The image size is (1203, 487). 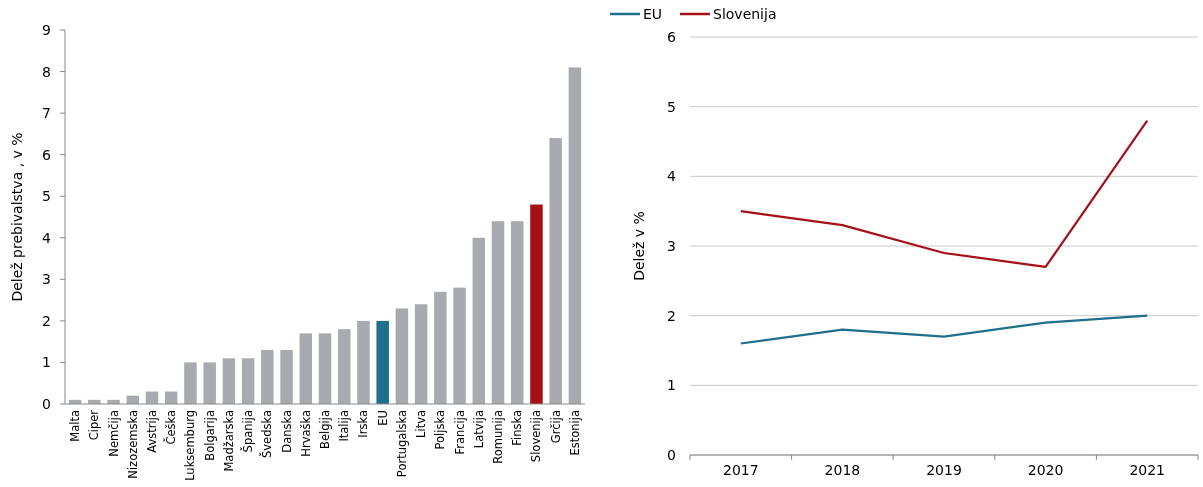 What do you see at coordinates (94, 425) in the screenshot?
I see `x-tick-label: Ciper` at bounding box center [94, 425].